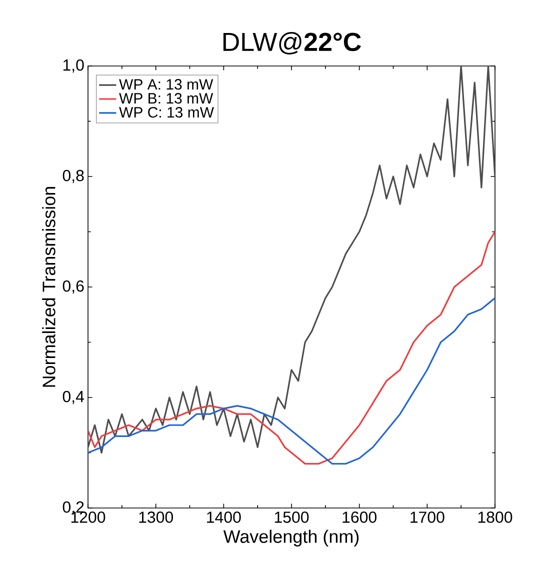  What do you see at coordinates (73, 287) in the screenshot?
I see `y-tick-label: 0,6` at bounding box center [73, 287].